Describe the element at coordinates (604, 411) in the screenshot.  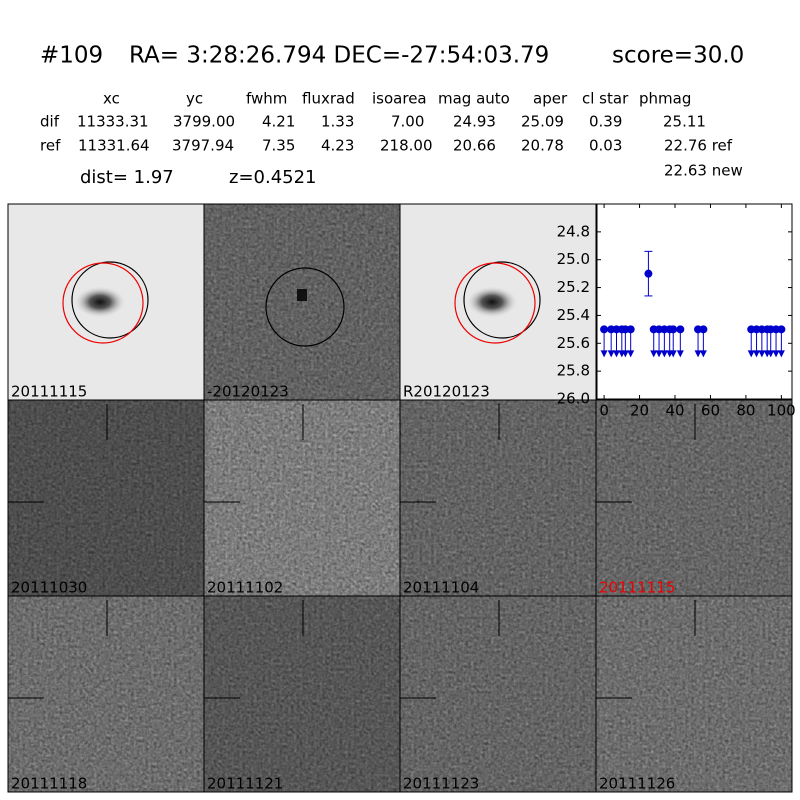
I see `x-tick-label: 0` at that location.